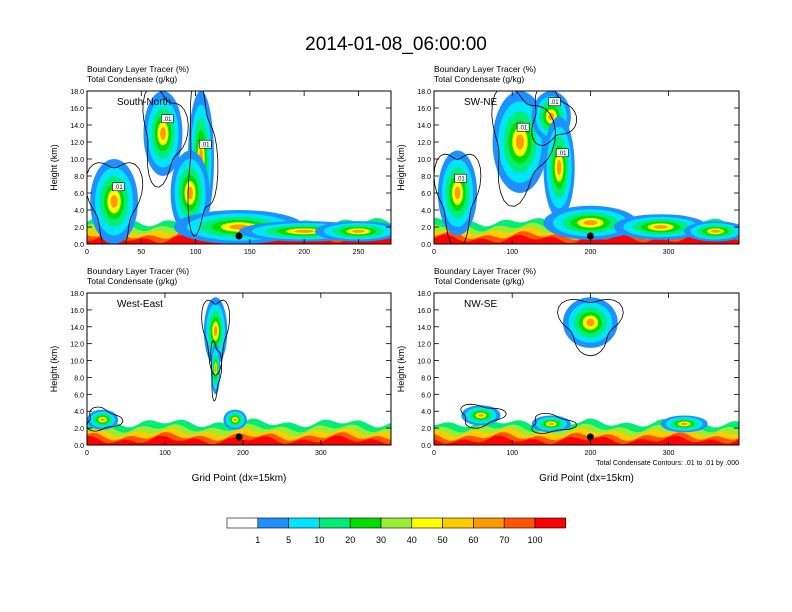 This screenshot has height=612, width=792. Describe the element at coordinates (396, 44) in the screenshot. I see `chart-title: 2014-01-08_06:00:00` at that location.